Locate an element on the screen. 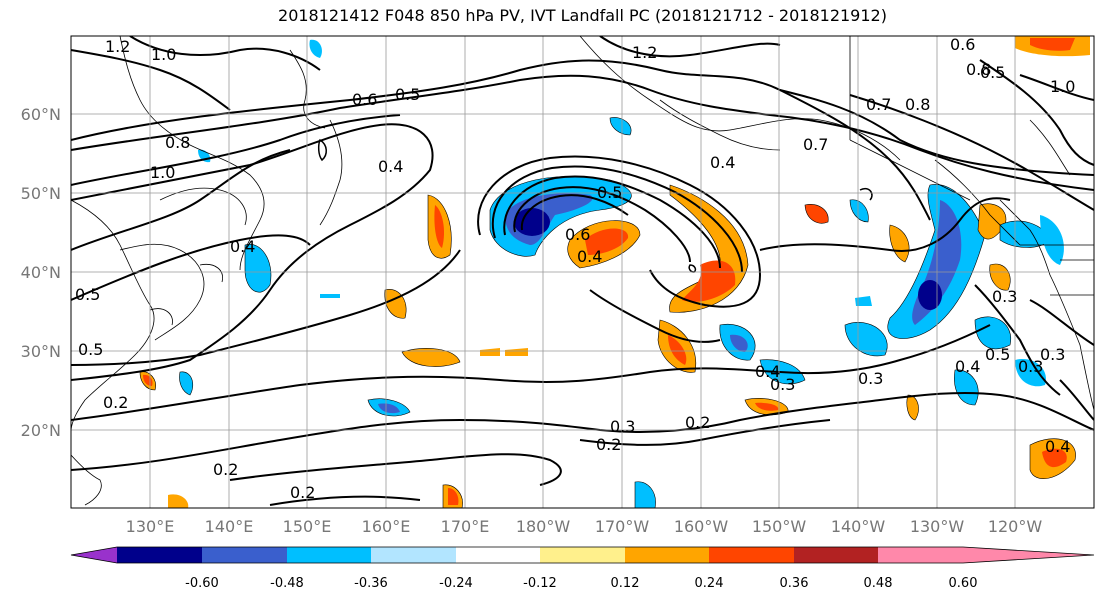 The image size is (1105, 601). colorbar-label: 0.48 is located at coordinates (878, 583).